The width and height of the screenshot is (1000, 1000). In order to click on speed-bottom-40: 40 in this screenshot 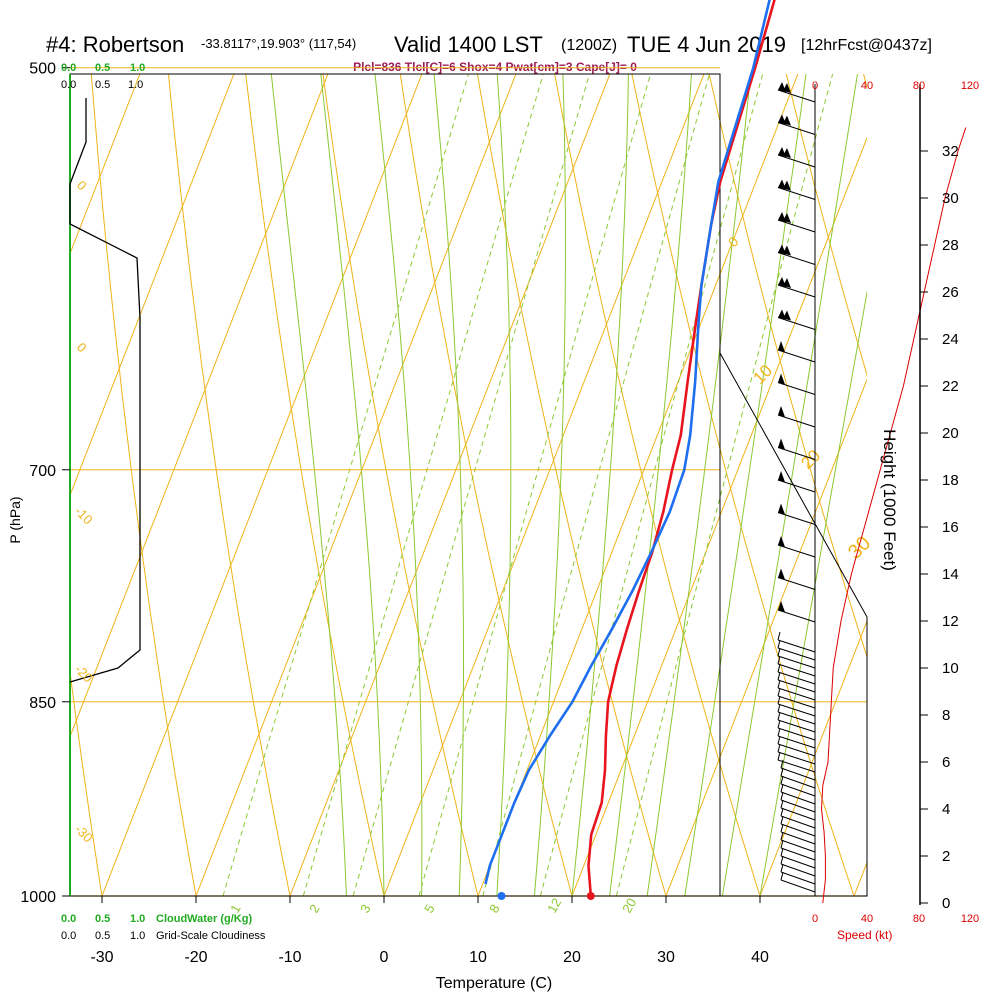, I will do `click(867, 919)`.